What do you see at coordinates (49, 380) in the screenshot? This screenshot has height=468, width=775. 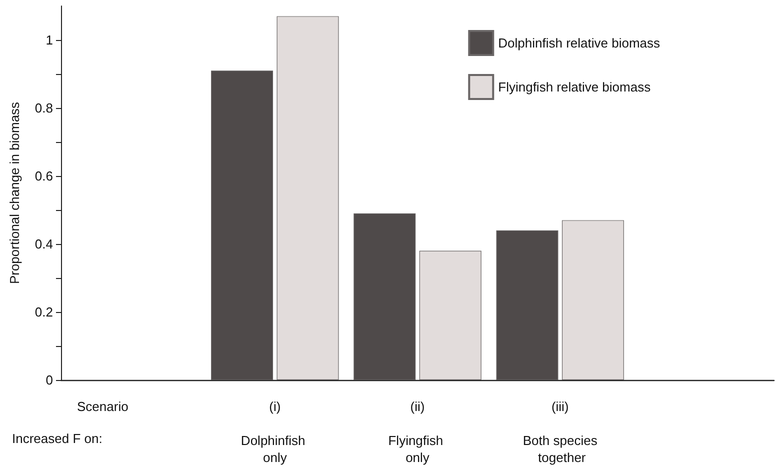 I see `y-tick-label: 0` at bounding box center [49, 380].